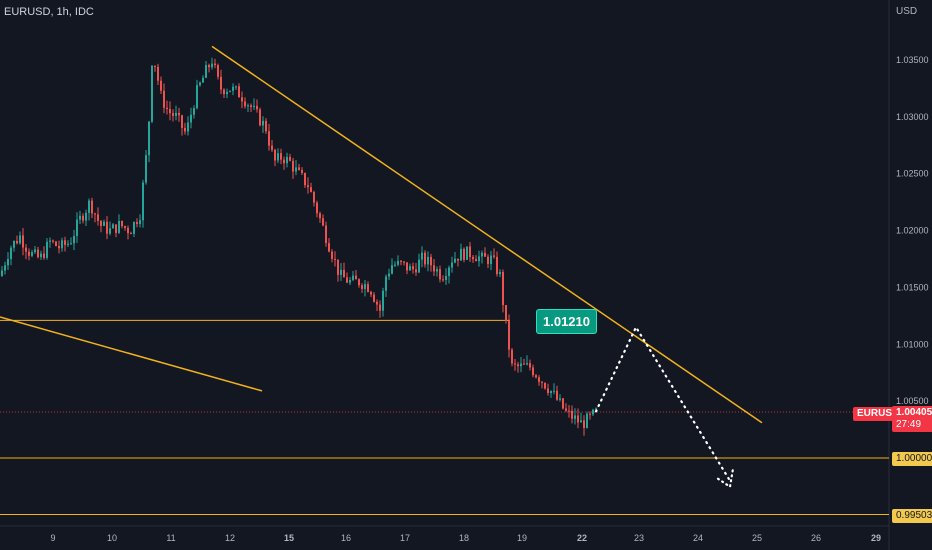 The width and height of the screenshot is (932, 550). What do you see at coordinates (289, 538) in the screenshot?
I see `x-tick-label: 15` at bounding box center [289, 538].